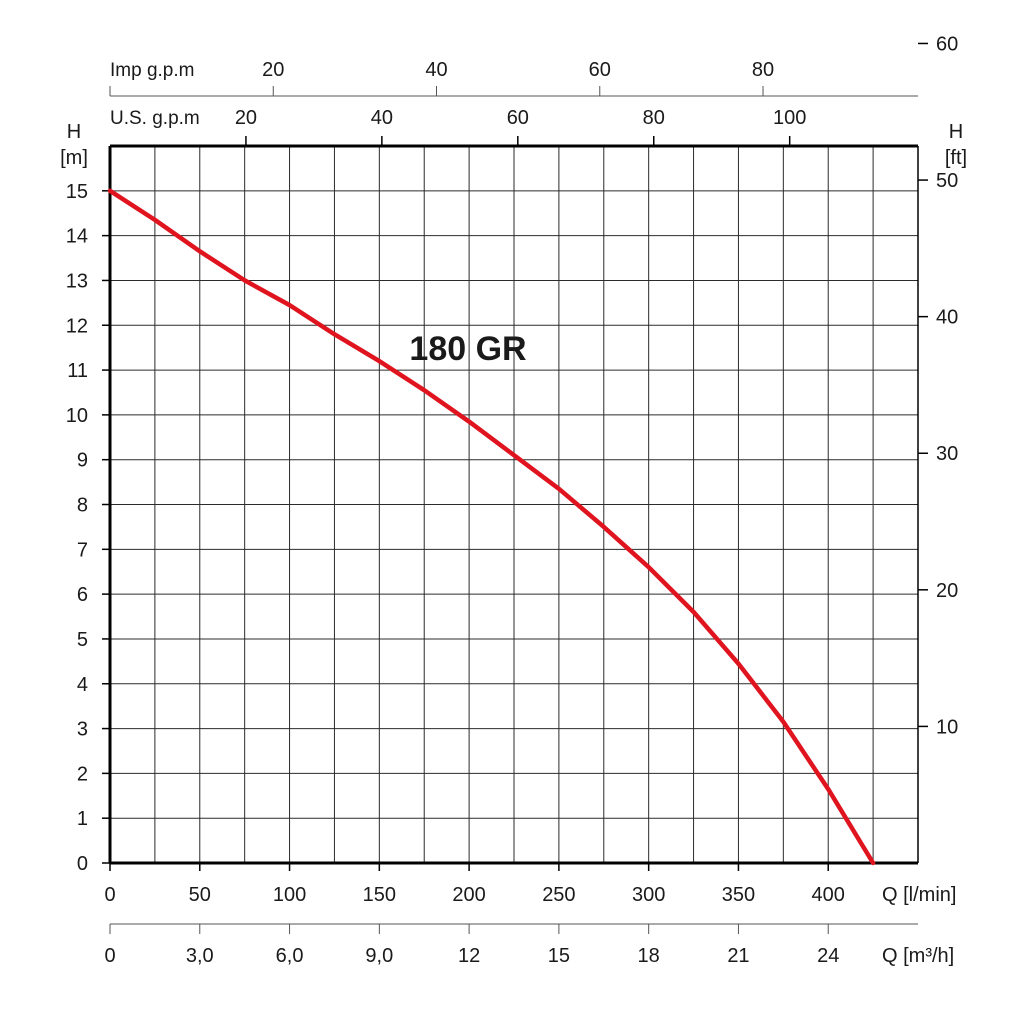 The width and height of the screenshot is (1024, 1024). I want to click on m3h-tick-label: 15, so click(559, 956).